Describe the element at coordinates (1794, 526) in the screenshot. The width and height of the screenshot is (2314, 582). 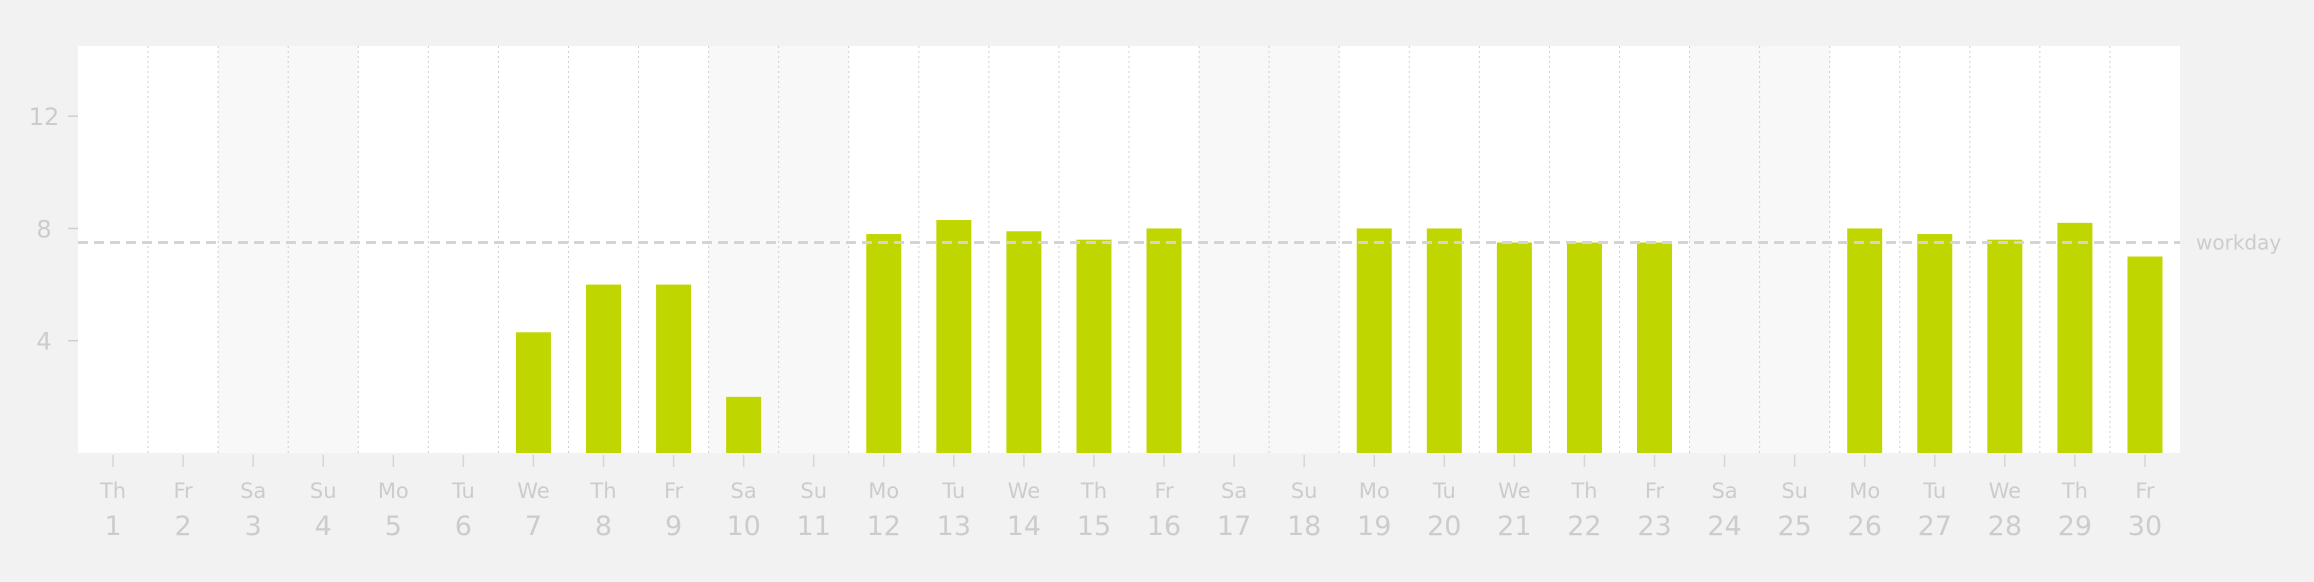
I see `day-number-label: 25` at that location.